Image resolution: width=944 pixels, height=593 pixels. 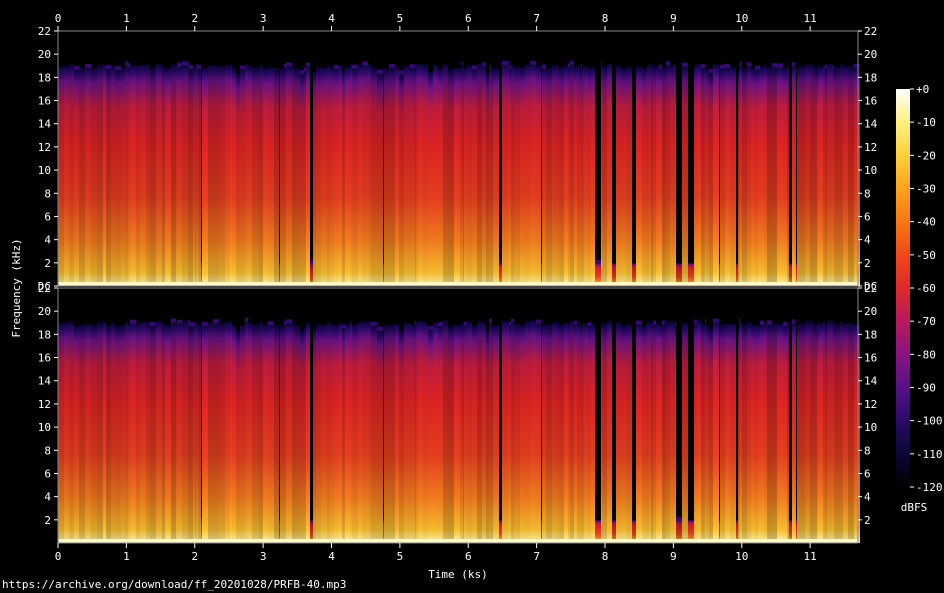 What do you see at coordinates (58, 556) in the screenshot?
I see `x-tick-label-bottom: 0` at bounding box center [58, 556].